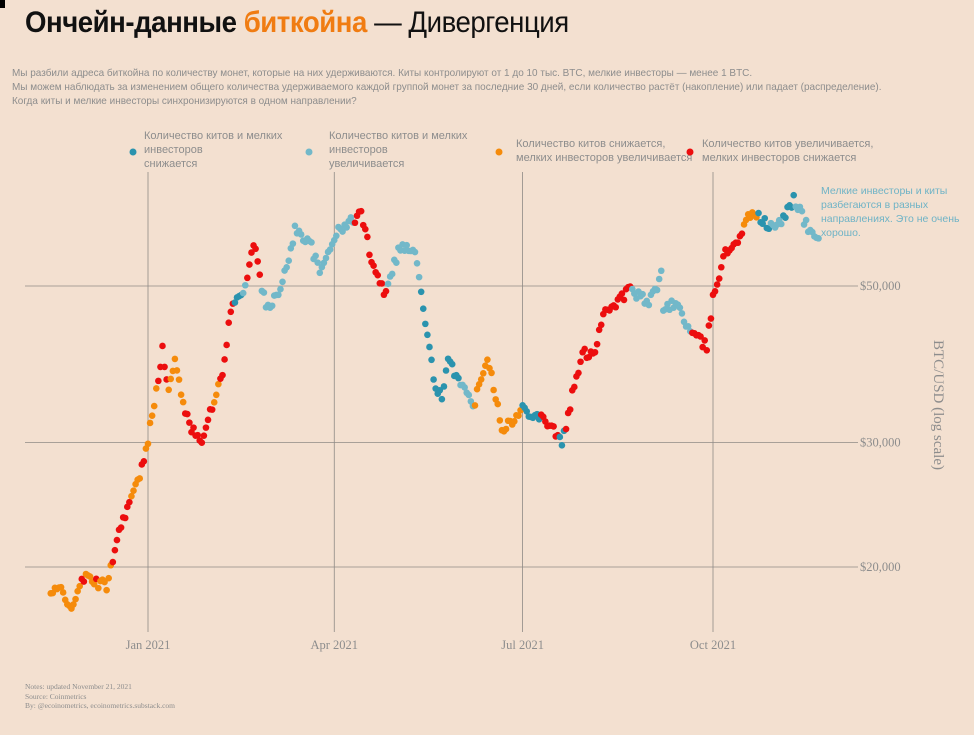 This screenshot has width=974, height=735. What do you see at coordinates (884, 191) in the screenshot?
I see `annotation-line: Мелкие инвесторы и киты` at bounding box center [884, 191].